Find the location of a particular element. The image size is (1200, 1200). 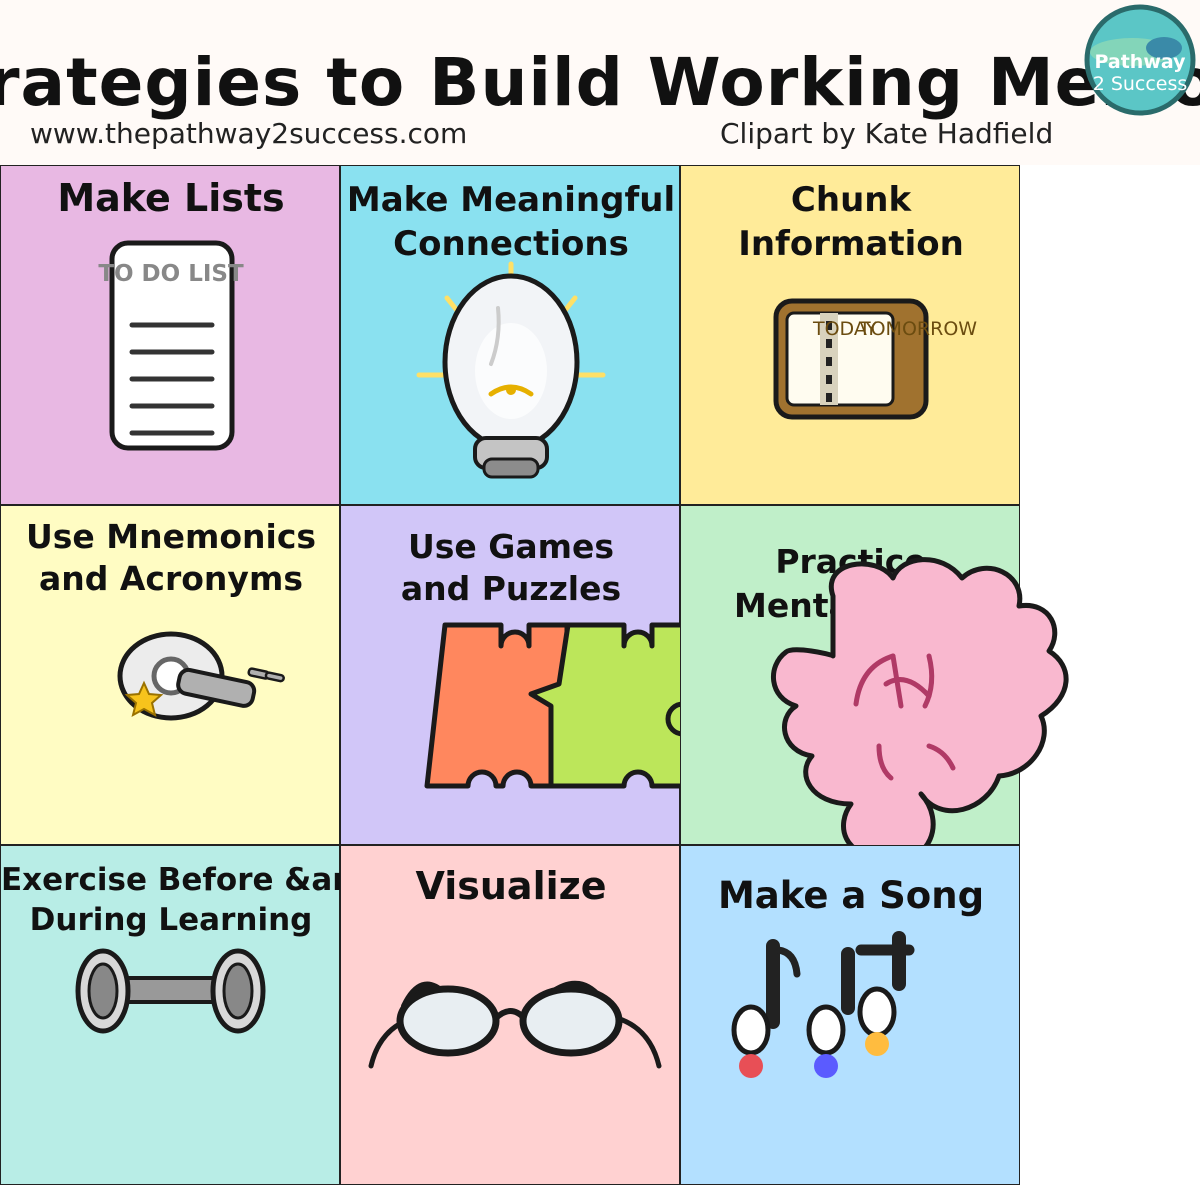

pathway-logo-icon: Pathway 2 Success is located at coordinates (1140, 60).